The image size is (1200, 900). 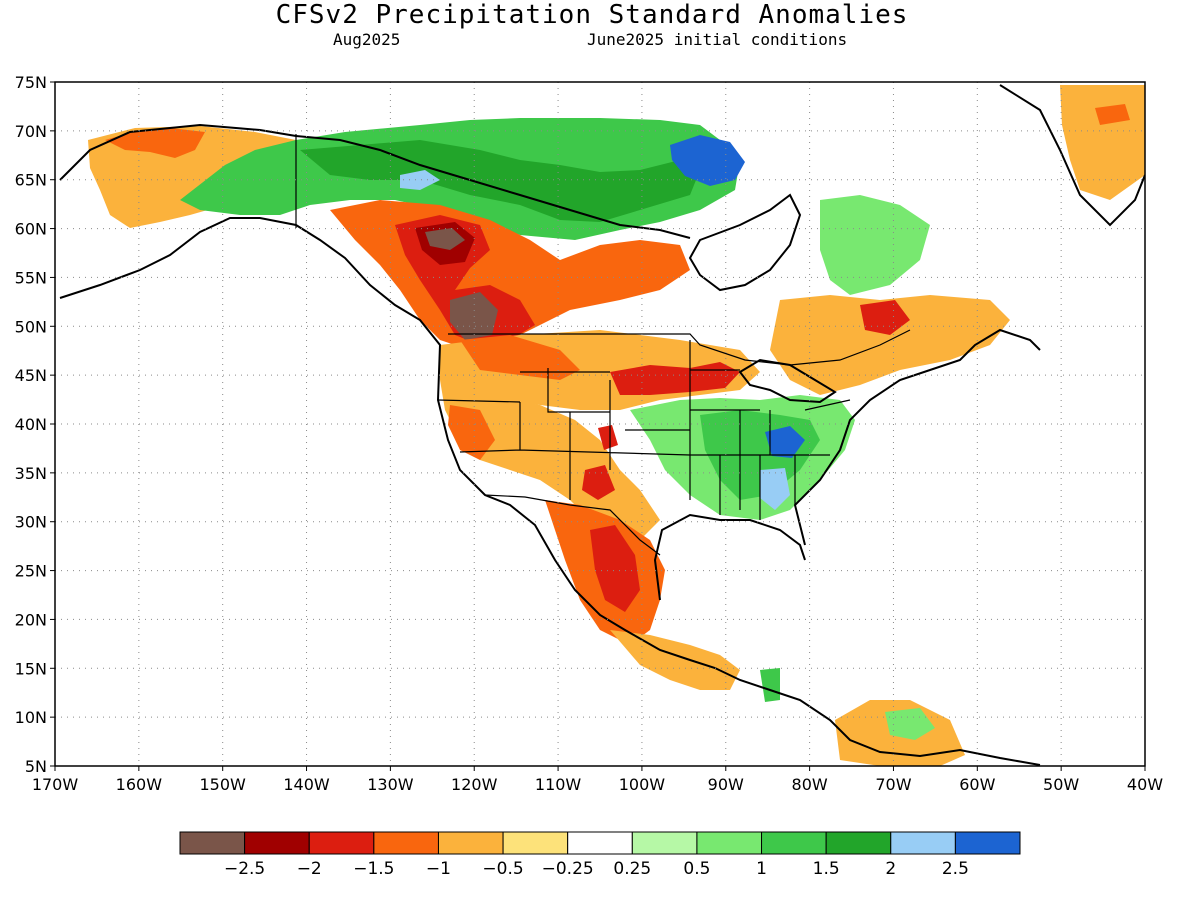 What do you see at coordinates (31, 571) in the screenshot?
I see `lat-tick-label: 25N` at bounding box center [31, 571].